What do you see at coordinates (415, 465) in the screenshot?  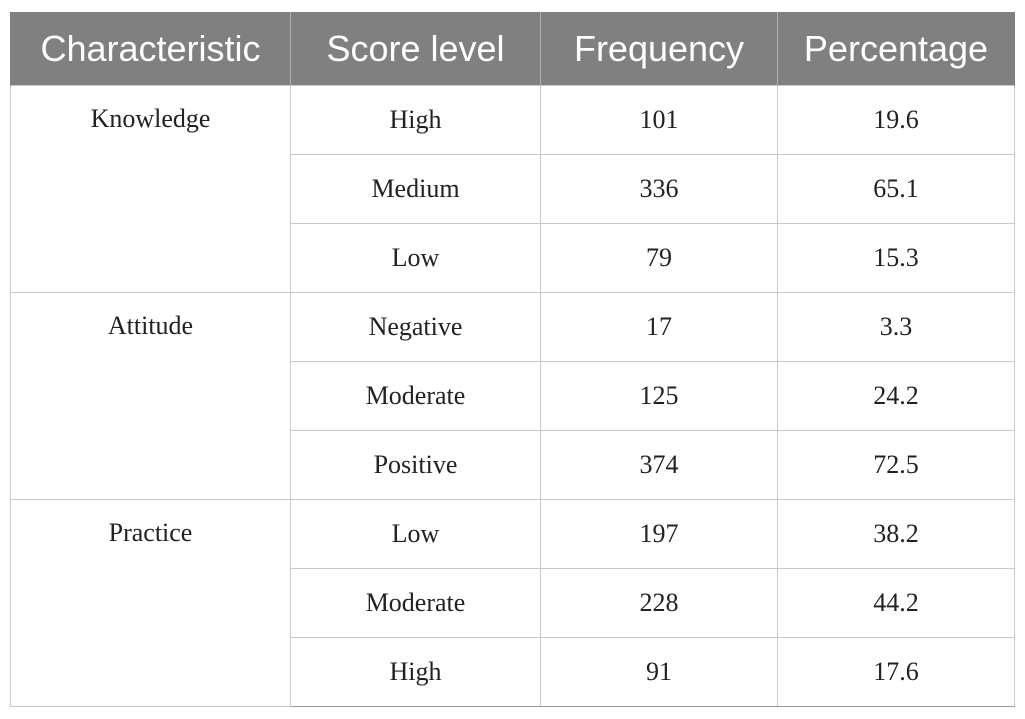 I see `score-level-cell: Positive` at bounding box center [415, 465].